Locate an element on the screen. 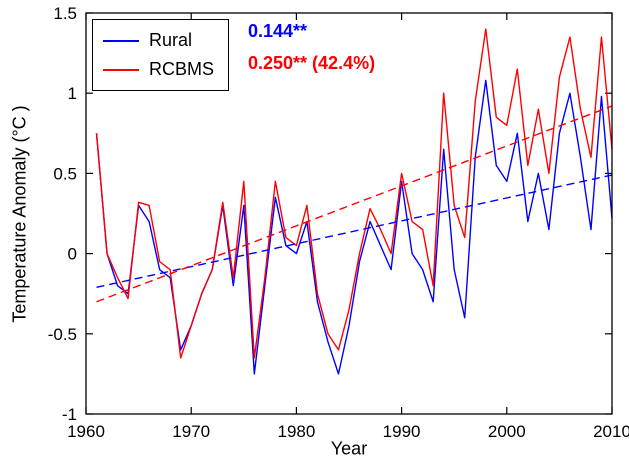 Image resolution: width=629 pixels, height=473 pixels. y-tick-label: 1 is located at coordinates (72, 93).